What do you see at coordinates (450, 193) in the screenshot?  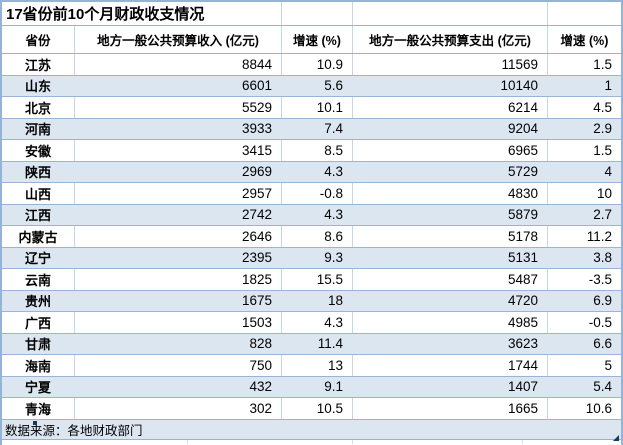 I see `cell-expenditure: 4830` at bounding box center [450, 193].